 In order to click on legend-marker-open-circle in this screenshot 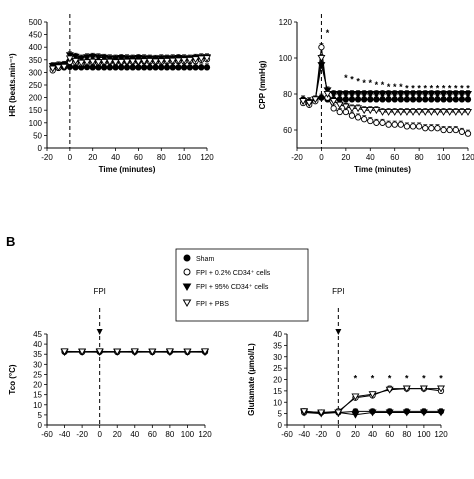, I will do `click(187, 272)`.